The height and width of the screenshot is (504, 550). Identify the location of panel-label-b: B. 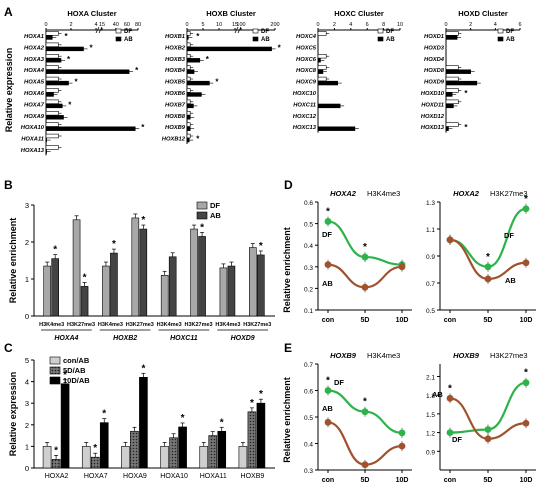
(8, 185).